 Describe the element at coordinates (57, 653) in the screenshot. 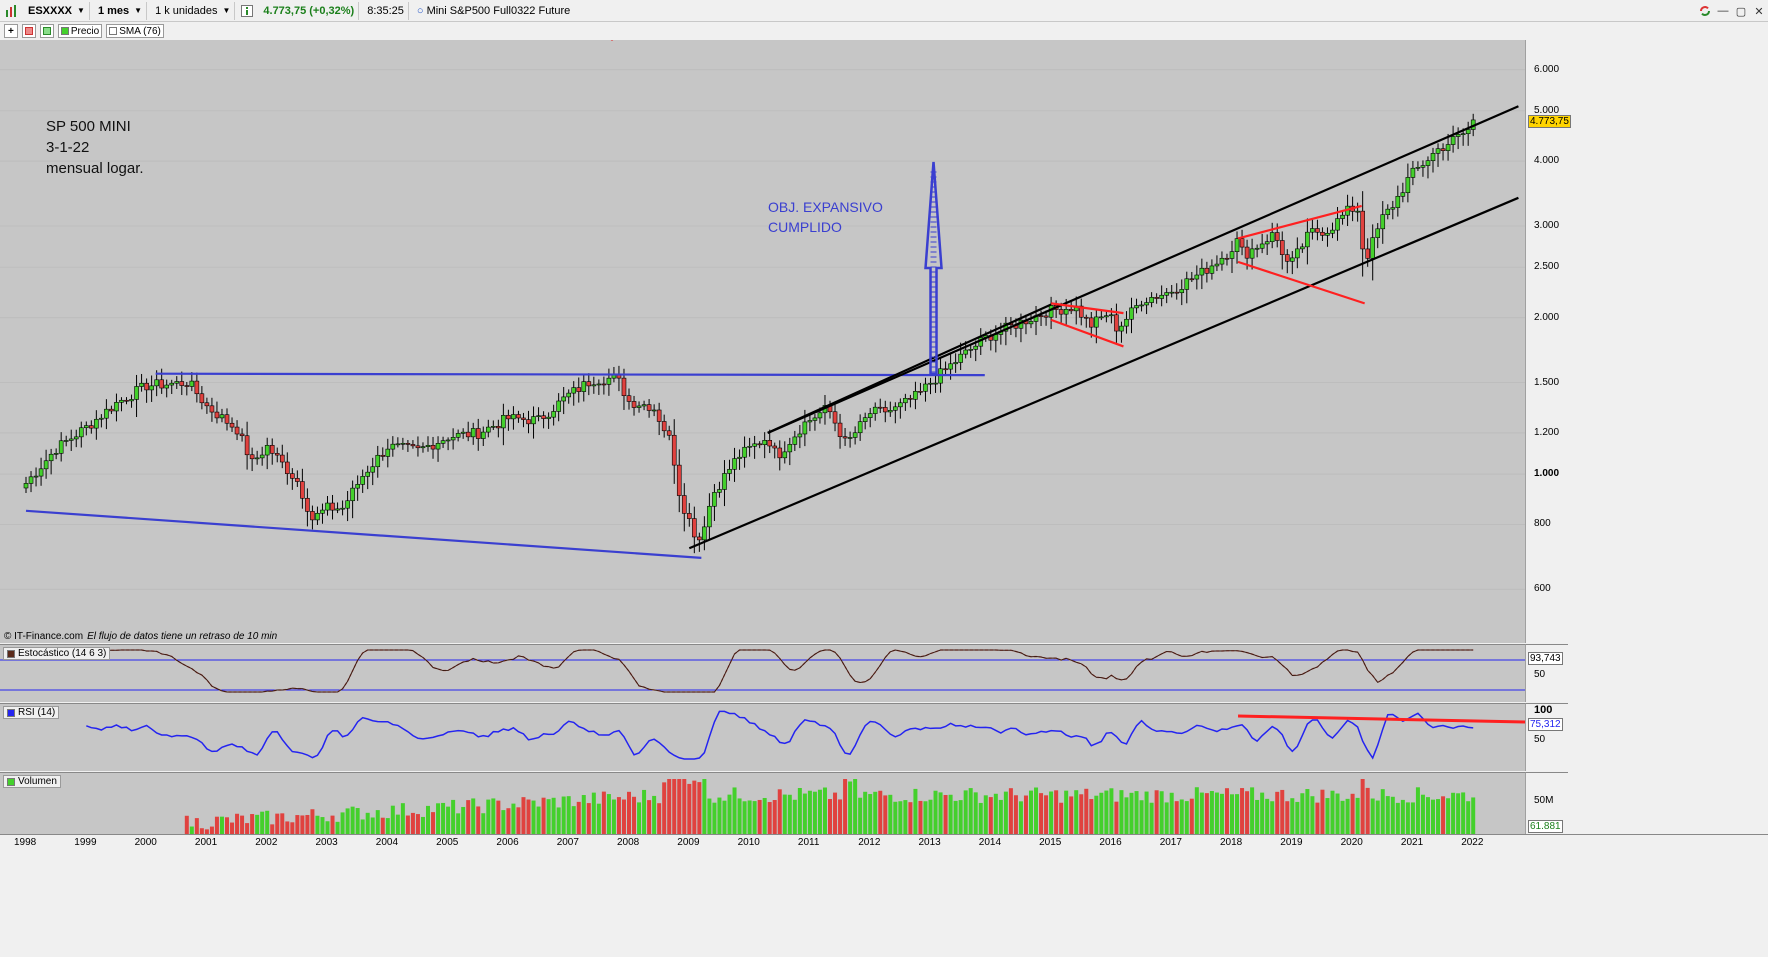

I see `stochastic-legend: Estocástico (14 6 3)` at that location.